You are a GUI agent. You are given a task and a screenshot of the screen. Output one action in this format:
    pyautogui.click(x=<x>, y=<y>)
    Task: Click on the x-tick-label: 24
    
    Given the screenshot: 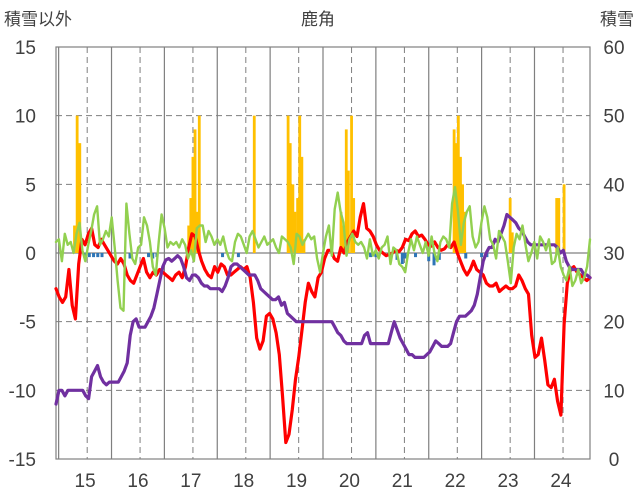 What is the action you would take?
    pyautogui.click(x=561, y=481)
    